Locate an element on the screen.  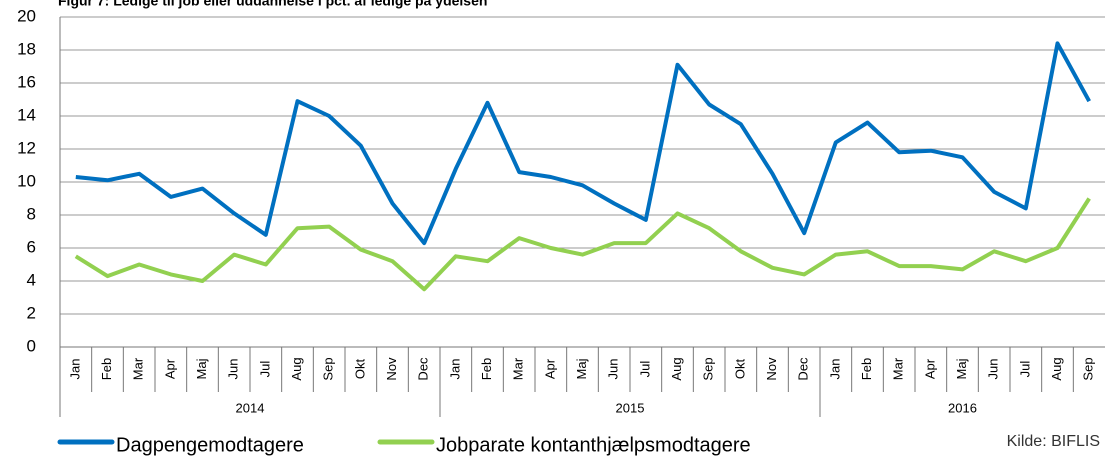
y-tick-label: 16 is located at coordinates (26, 81).